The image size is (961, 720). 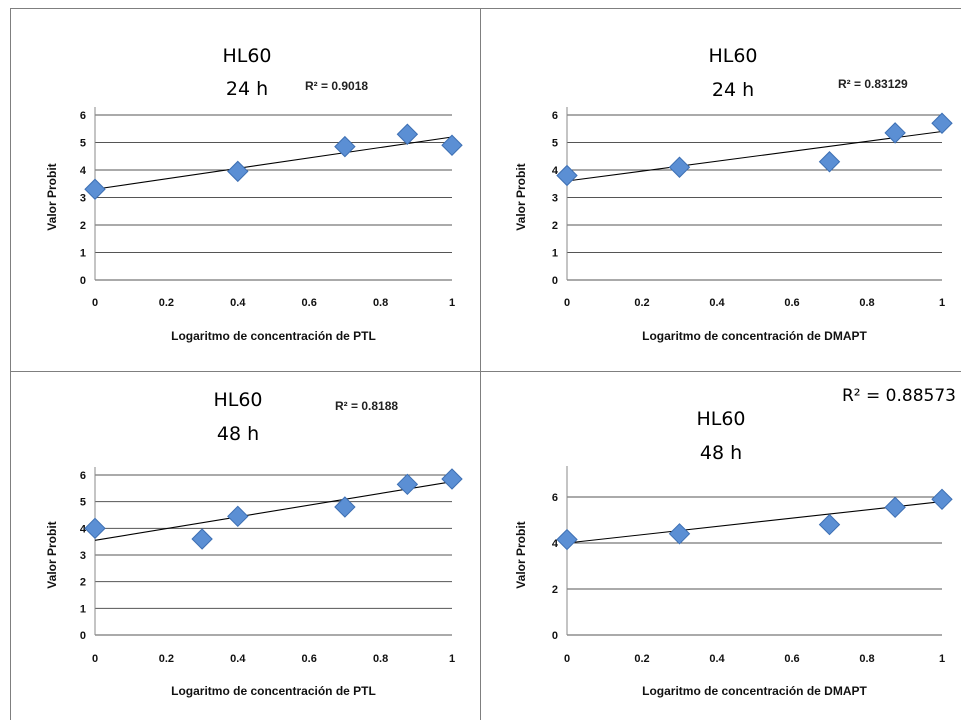 What do you see at coordinates (873, 84) in the screenshot?
I see `r-squared-label: R² = 0.83129` at bounding box center [873, 84].